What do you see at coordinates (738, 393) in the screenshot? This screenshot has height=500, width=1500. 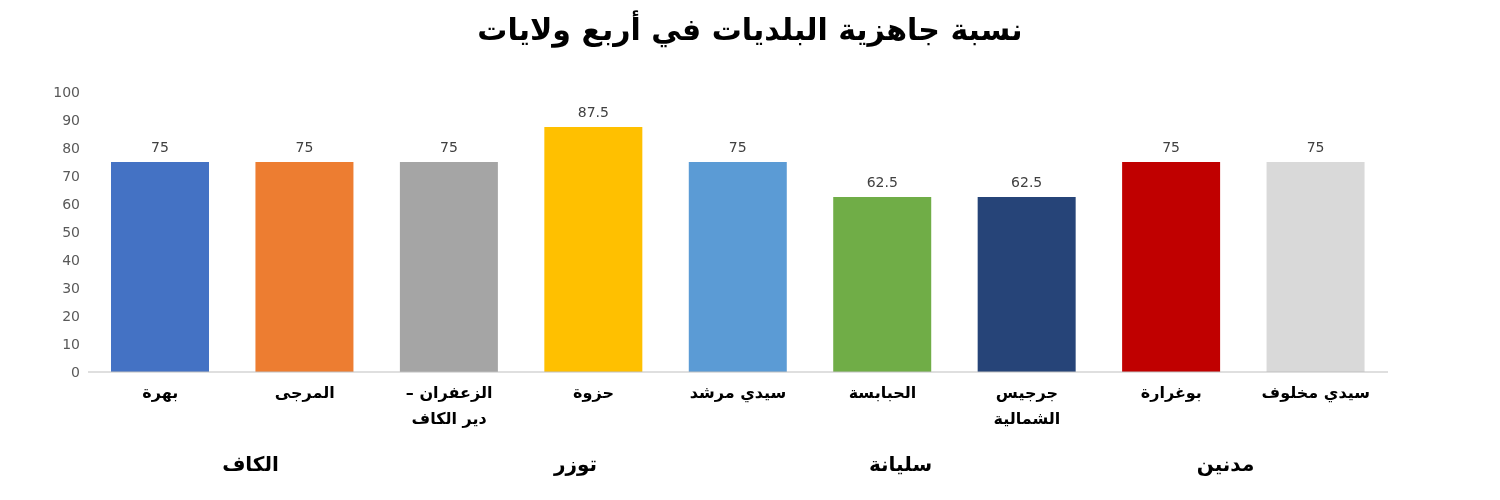 I see `x-tick-label: سيدي مرشد` at bounding box center [738, 393].